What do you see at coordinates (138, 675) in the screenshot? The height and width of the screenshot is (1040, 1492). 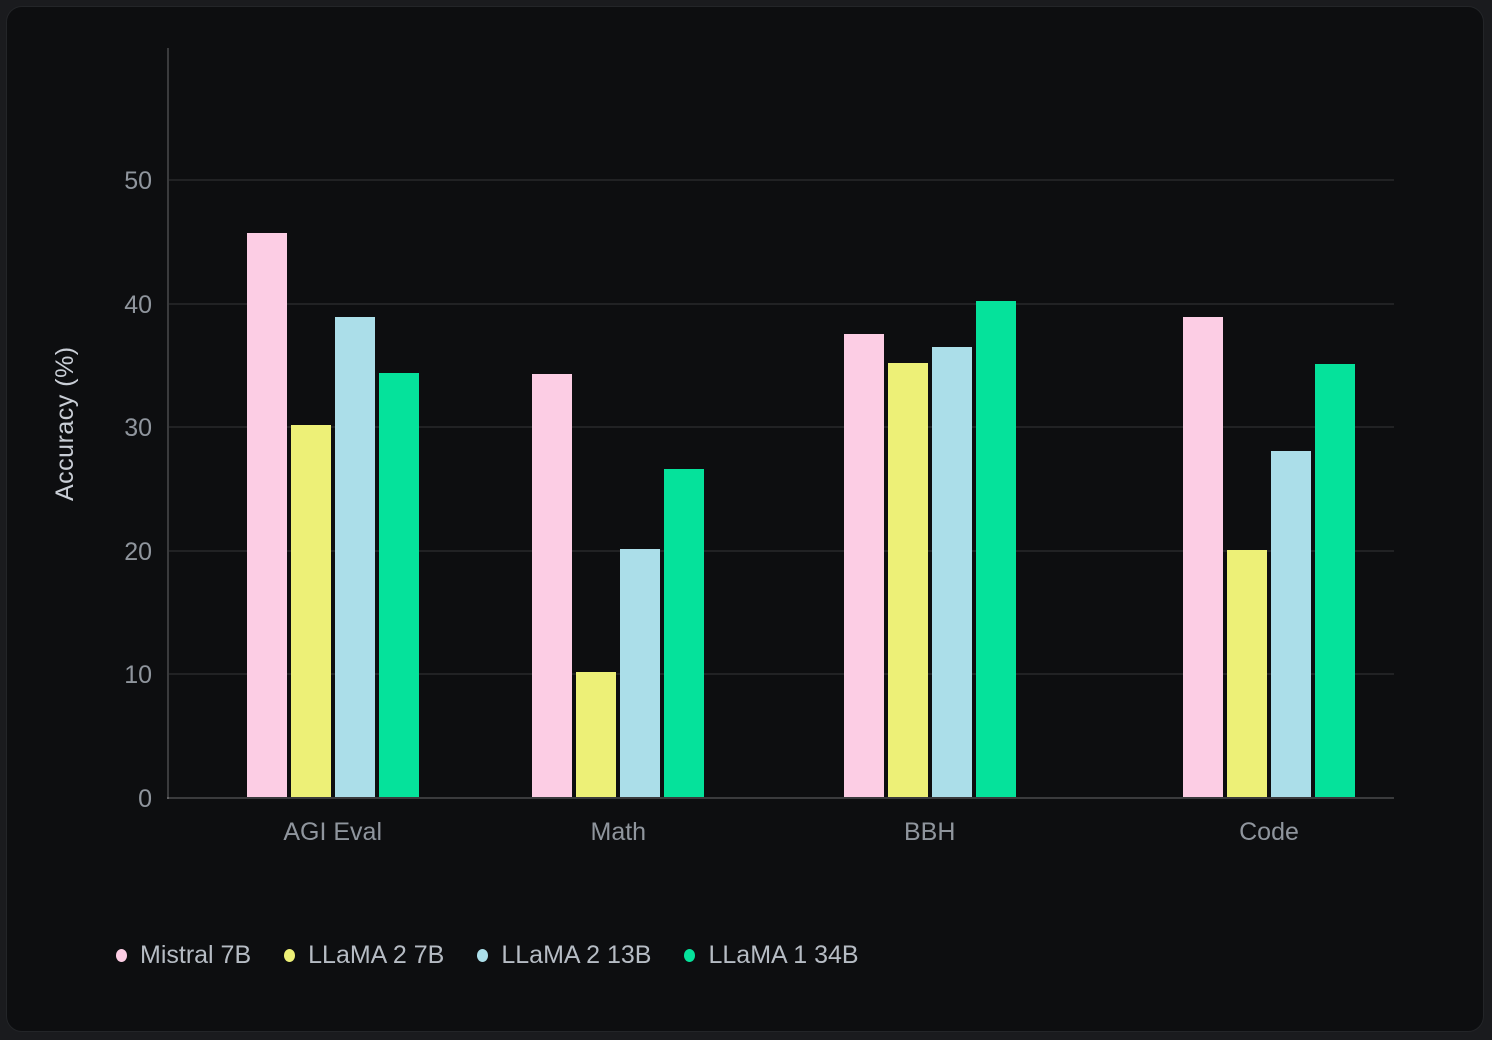 I see `y-tick-label-10: 10` at bounding box center [138, 675].